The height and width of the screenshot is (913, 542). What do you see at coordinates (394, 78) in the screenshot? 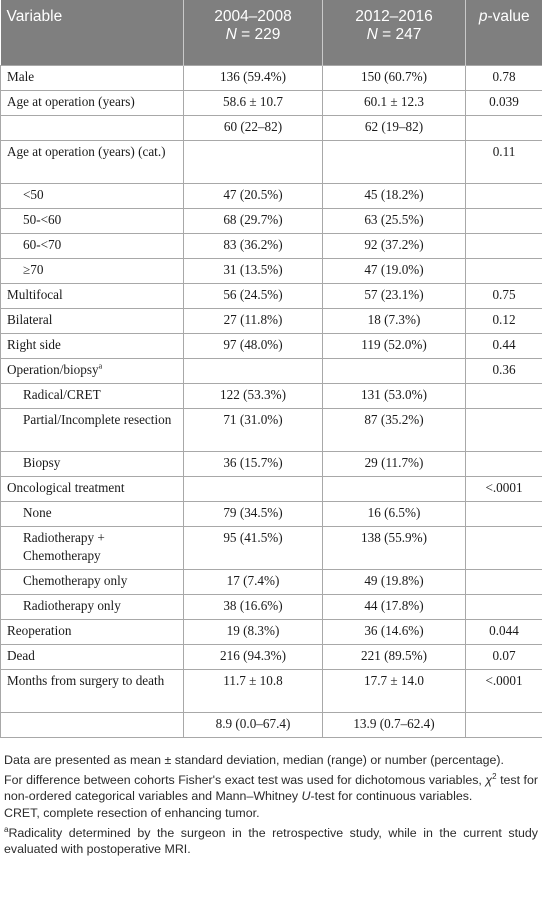
I see `cell-cohort-2: 150 (60.7%)` at bounding box center [394, 78].